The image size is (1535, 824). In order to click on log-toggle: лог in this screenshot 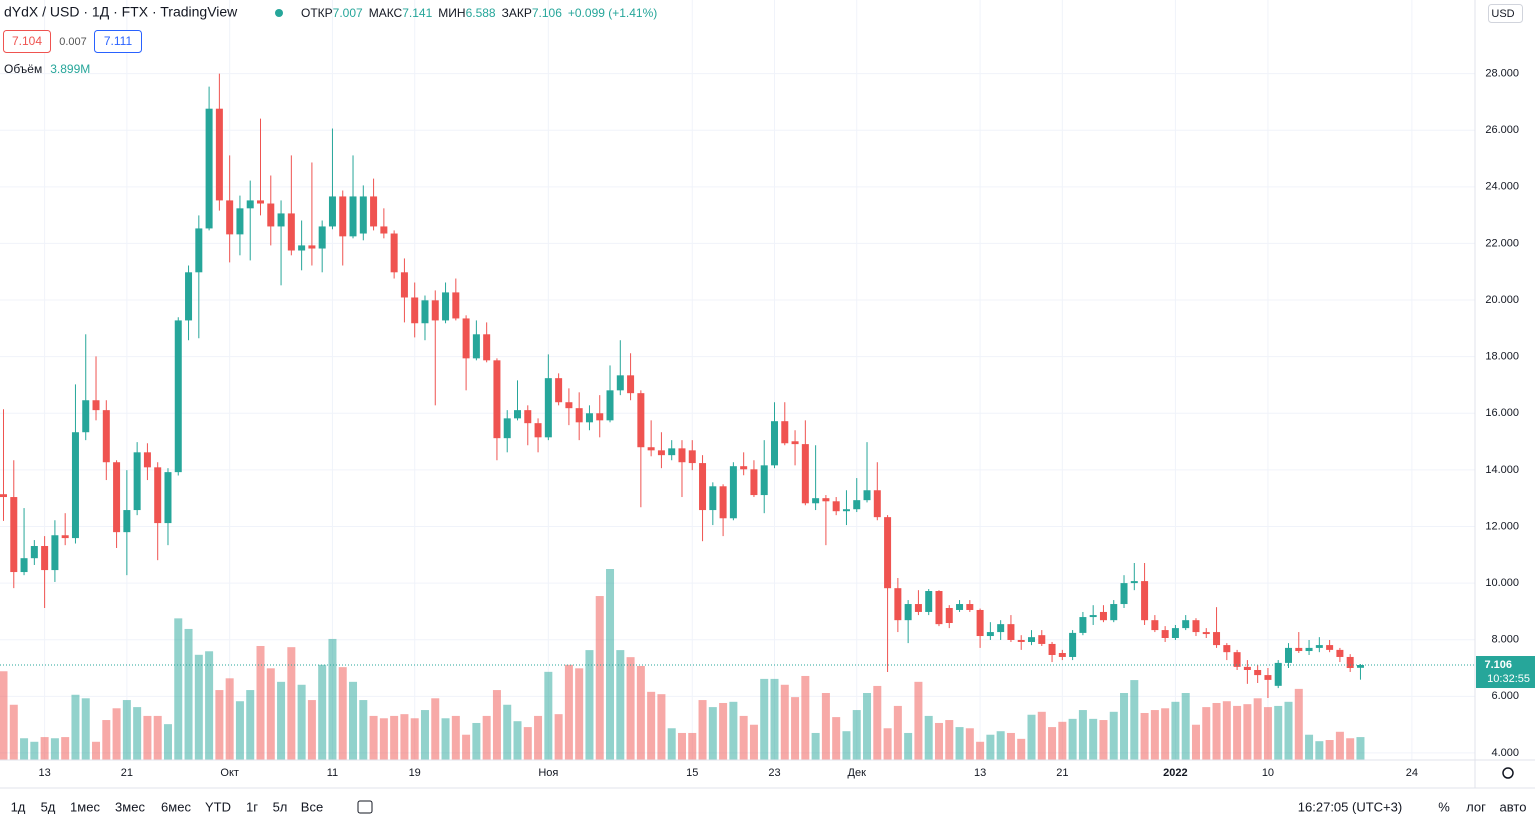, I will do `click(1476, 806)`.